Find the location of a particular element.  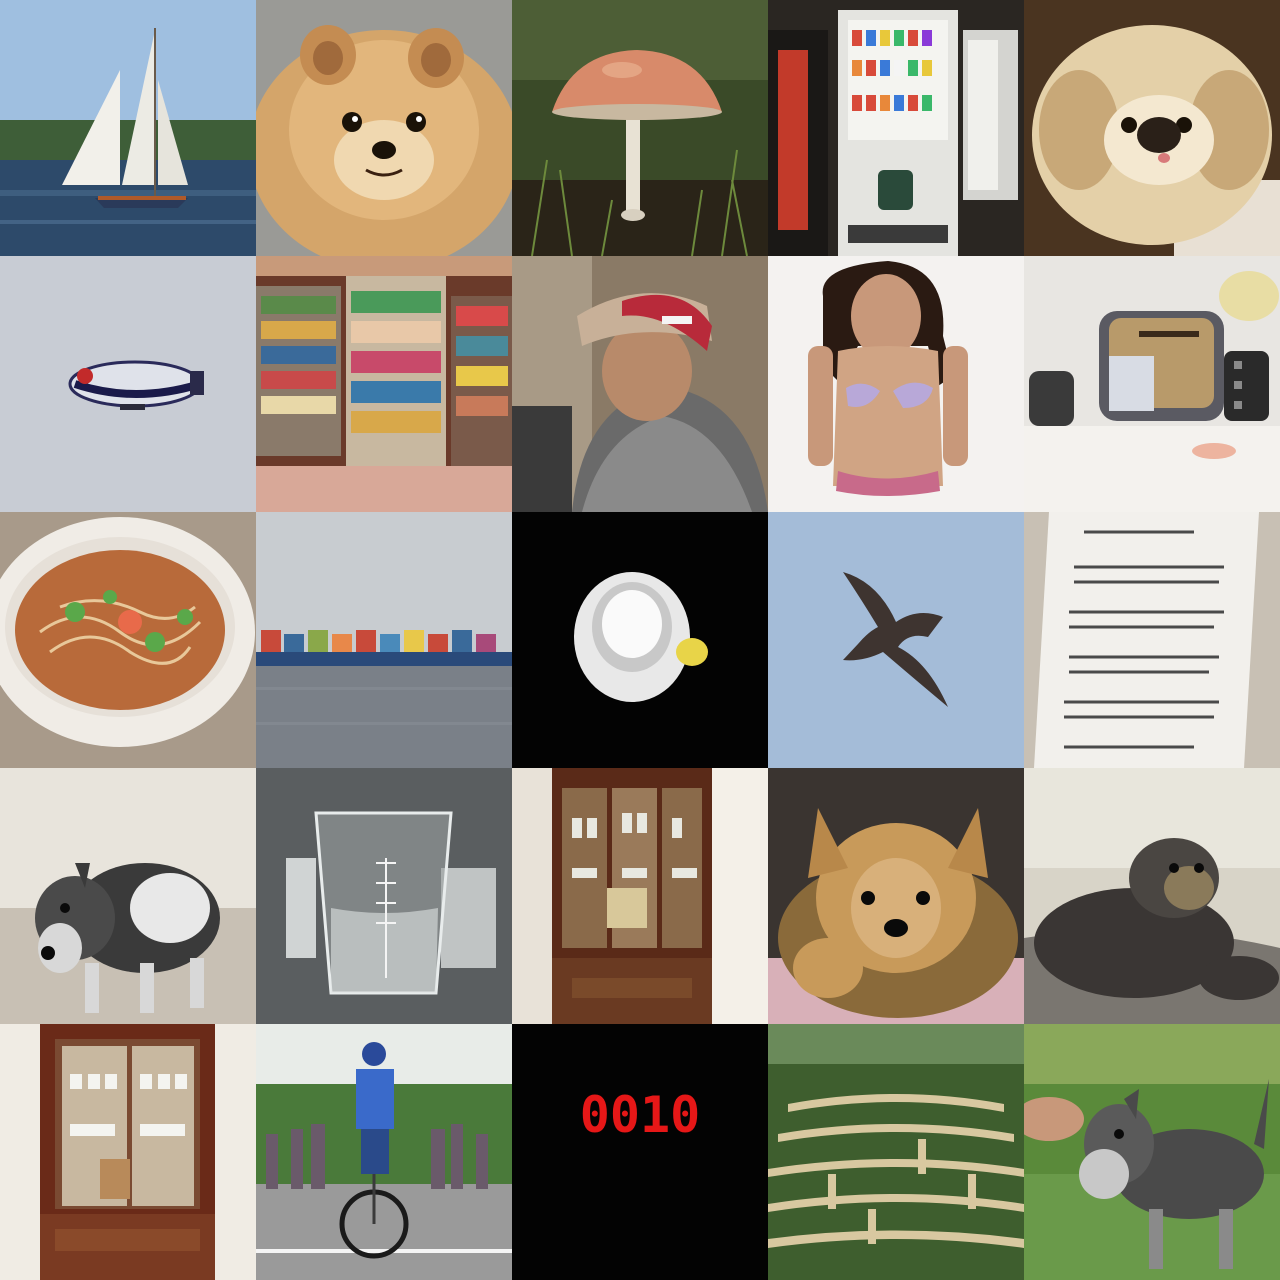

tile-hedge-maze is located at coordinates (896, 1152).